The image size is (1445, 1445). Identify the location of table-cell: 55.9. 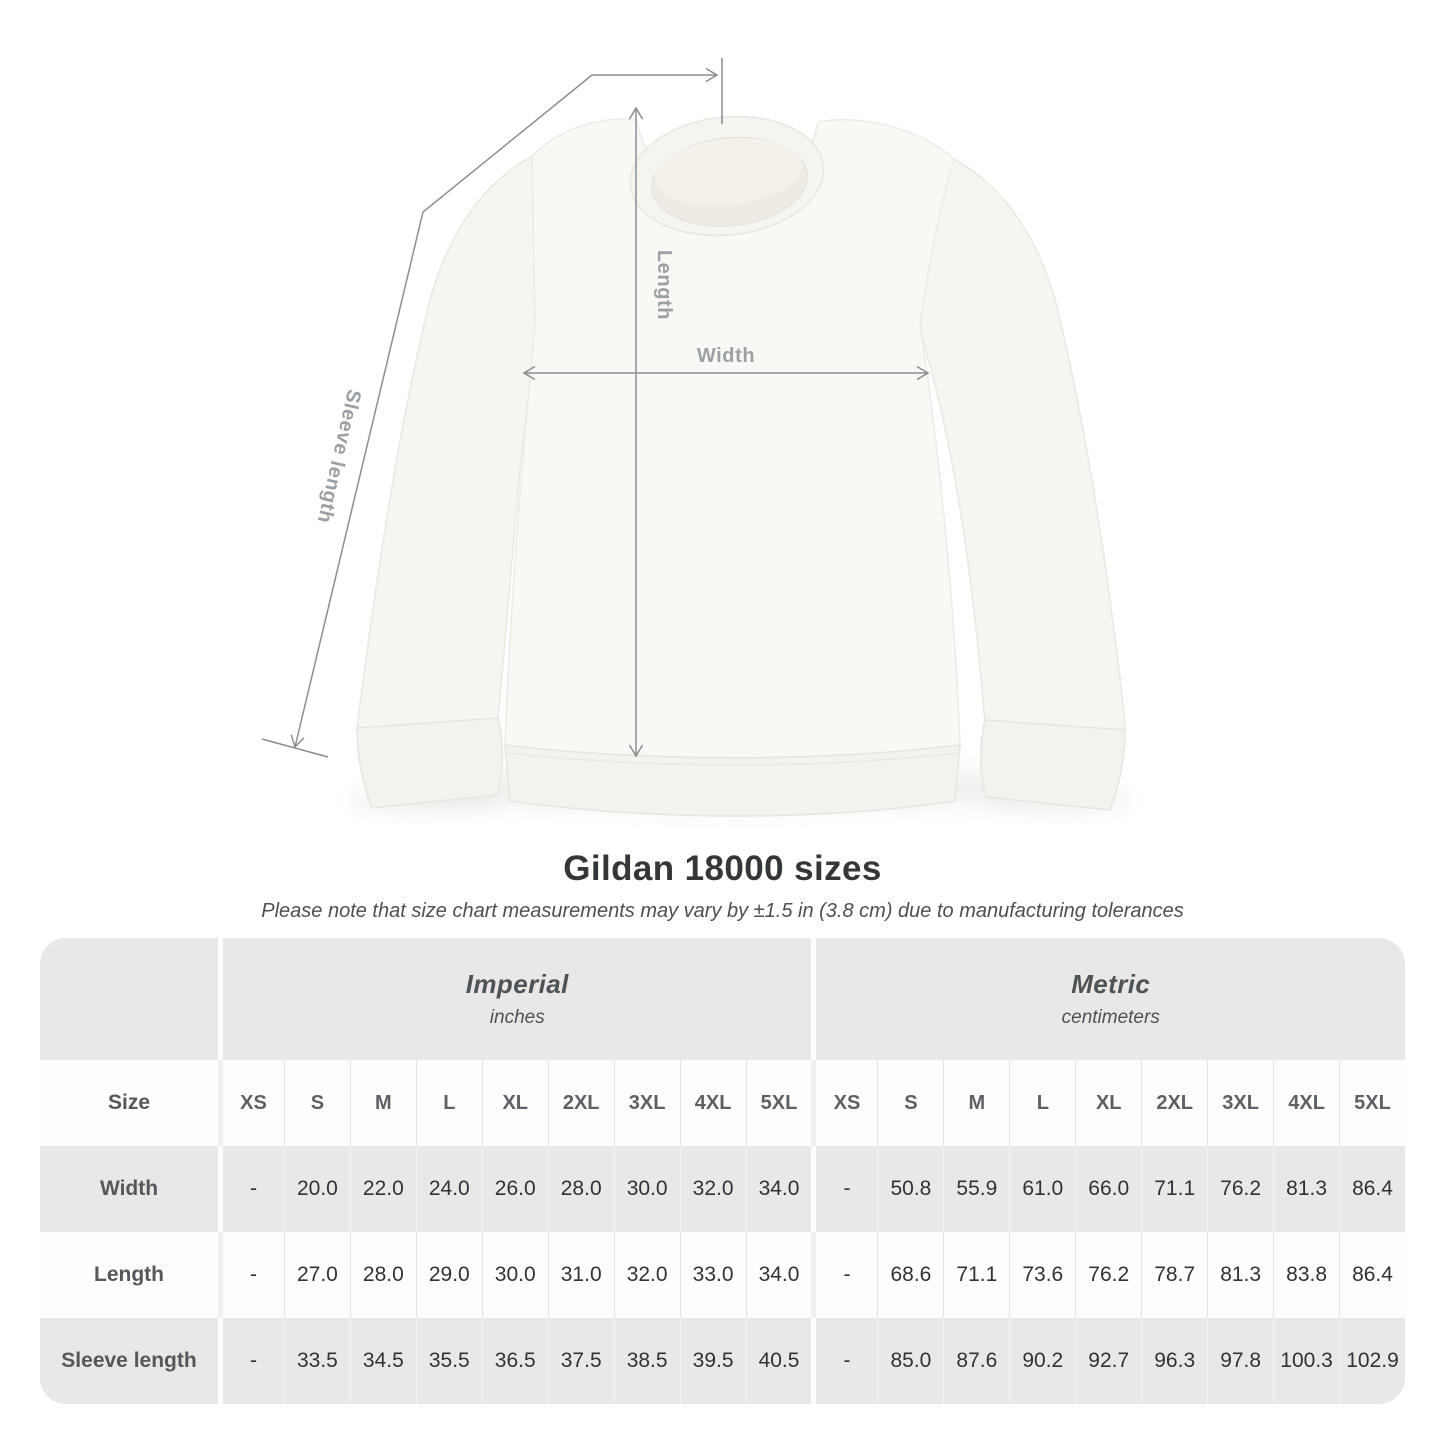
(976, 1189).